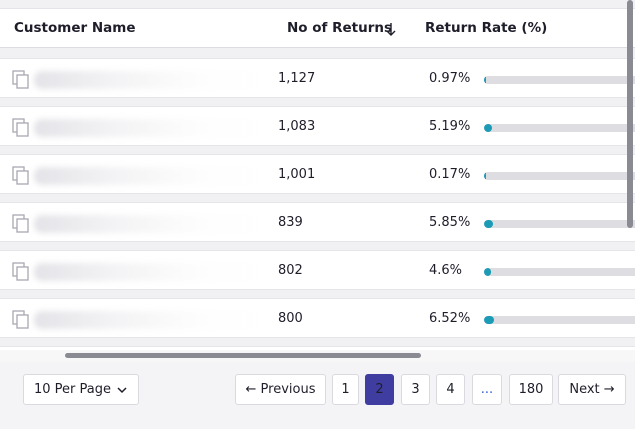  I want to click on page-button-3: 3, so click(415, 389).